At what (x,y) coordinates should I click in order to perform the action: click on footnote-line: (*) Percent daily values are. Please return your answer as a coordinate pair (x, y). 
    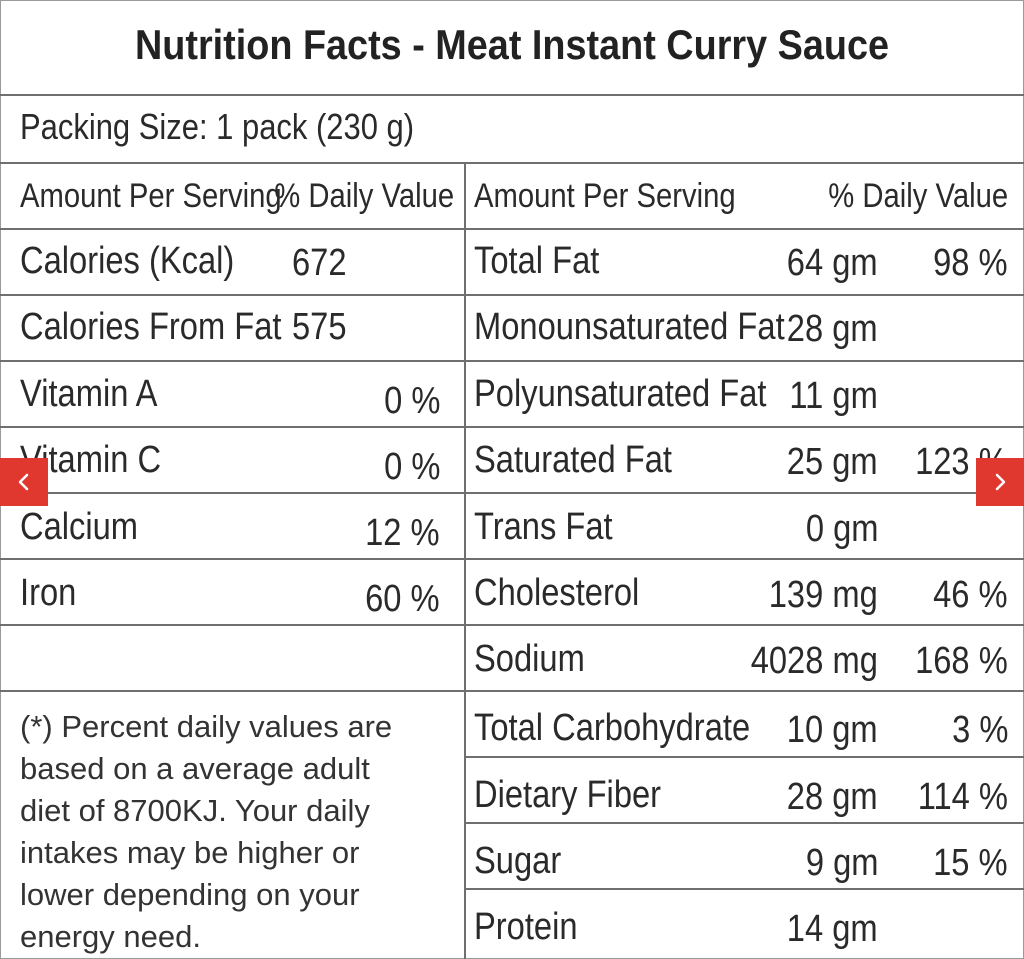
    Looking at the image, I should click on (206, 726).